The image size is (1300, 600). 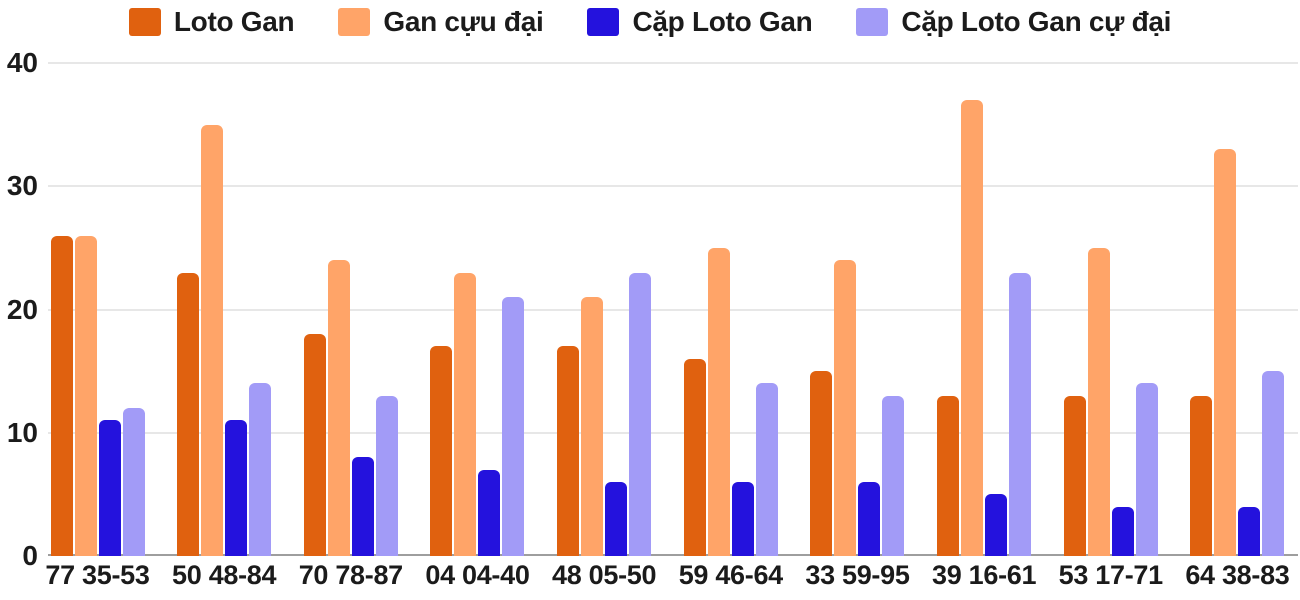 What do you see at coordinates (1111, 575) in the screenshot?
I see `x-tick-label-53-17-71: 53 17-71` at bounding box center [1111, 575].